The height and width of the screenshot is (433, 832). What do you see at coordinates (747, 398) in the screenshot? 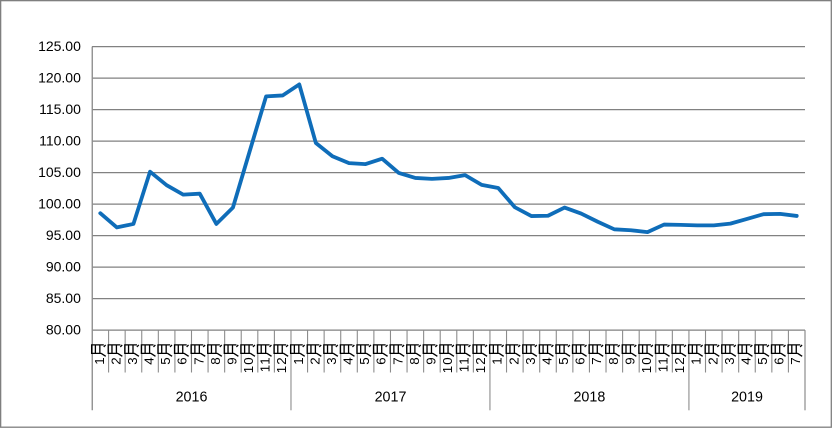
I see `svg-text: 2019` at bounding box center [747, 398].